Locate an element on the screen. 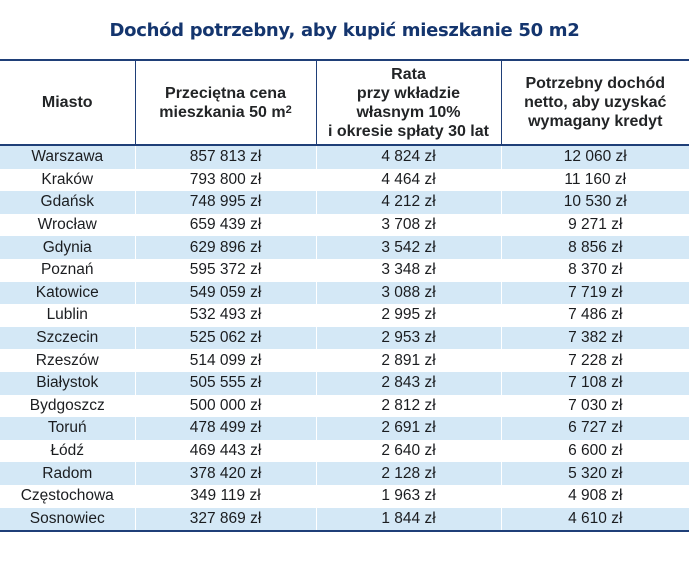 This screenshot has height=564, width=689. table-row: Katowice 549 059 zł 3 088 zł 7 719 zł is located at coordinates (344, 293).